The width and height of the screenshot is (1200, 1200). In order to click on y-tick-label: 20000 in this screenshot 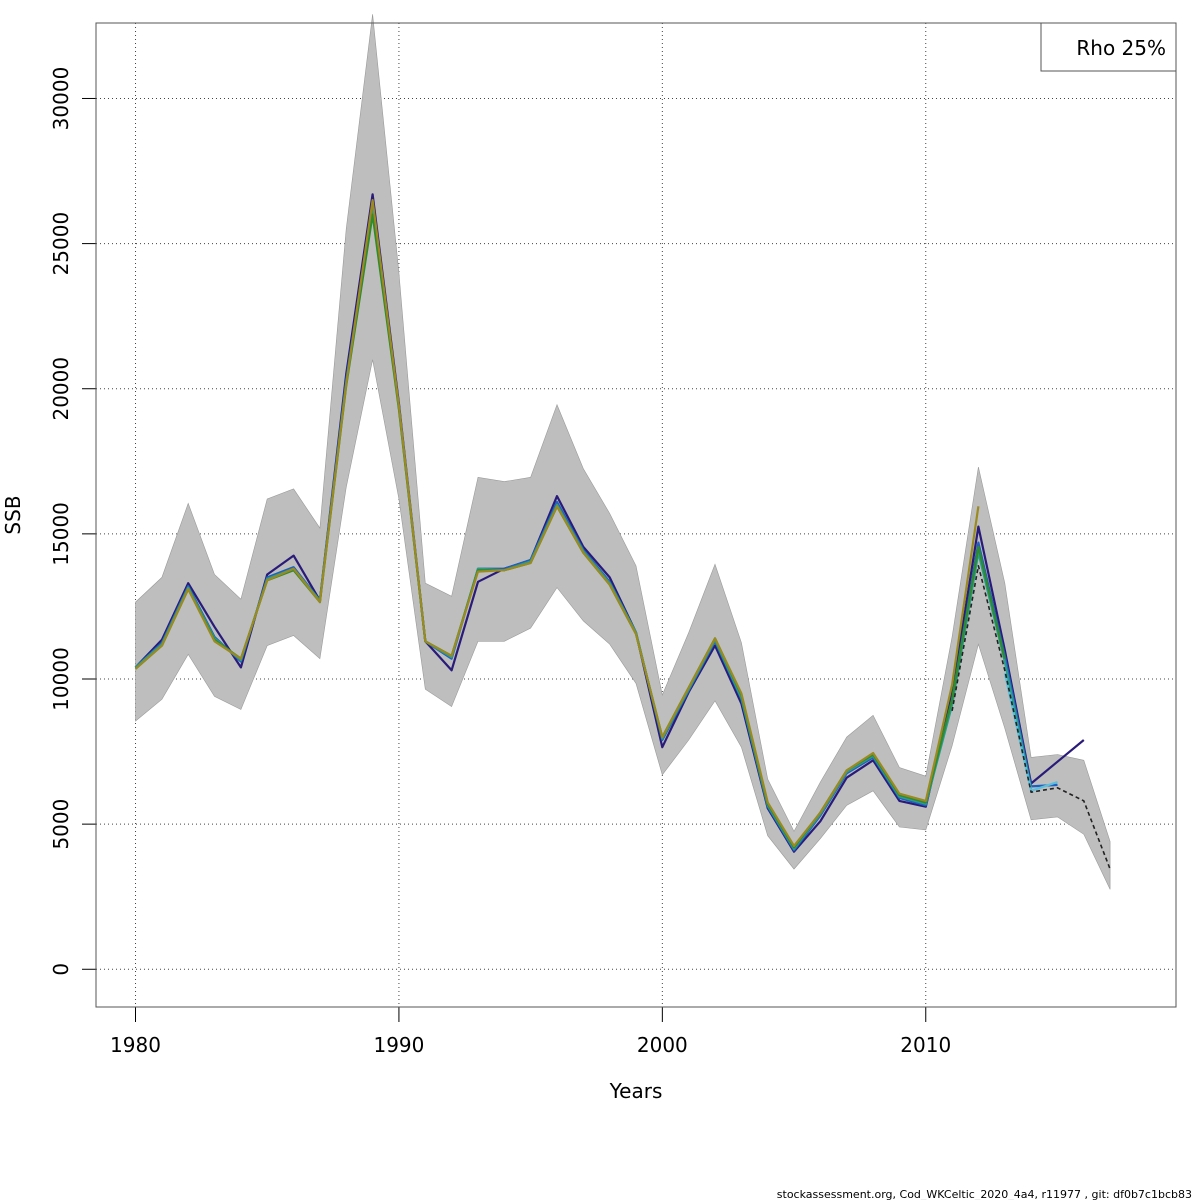, I will do `click(61, 389)`.